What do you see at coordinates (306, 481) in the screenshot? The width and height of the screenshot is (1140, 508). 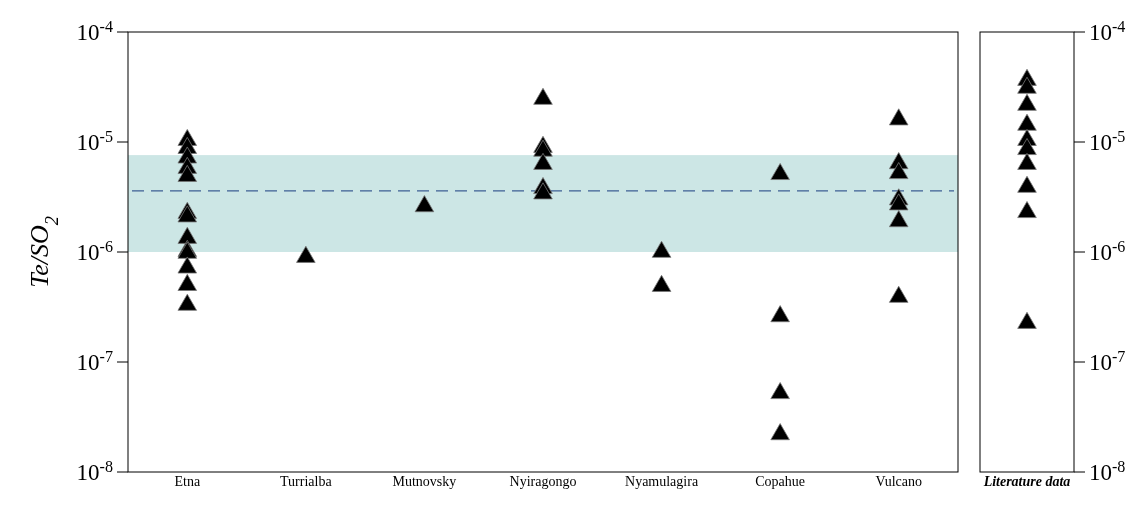 I see `x-tick-label: Turrialba` at bounding box center [306, 481].